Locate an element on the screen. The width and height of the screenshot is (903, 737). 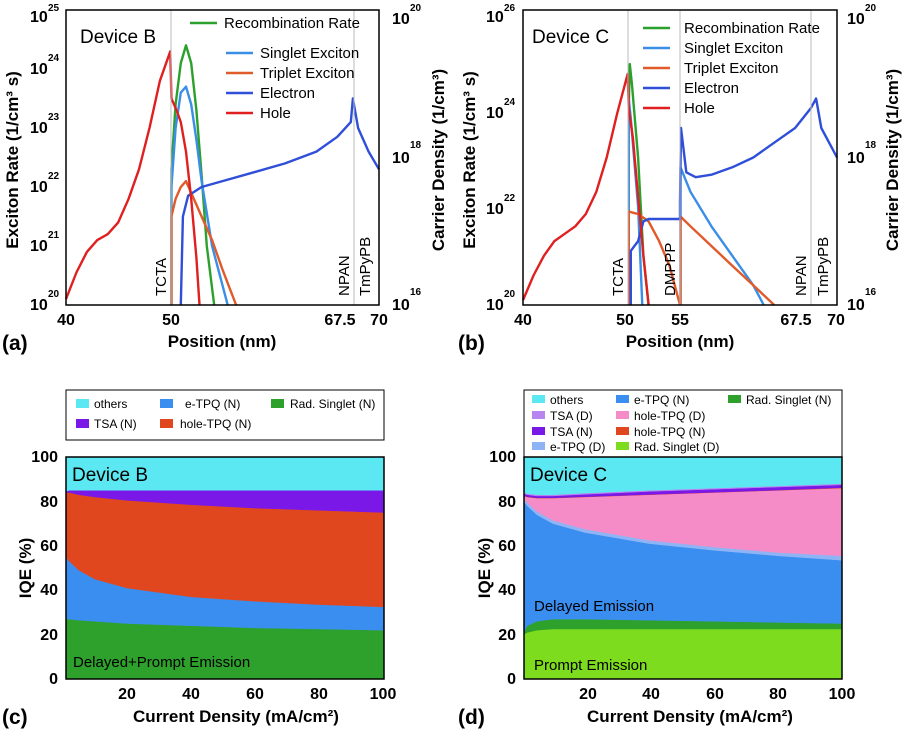
layer-label-dmppp: DMPPP is located at coordinates (670, 269).